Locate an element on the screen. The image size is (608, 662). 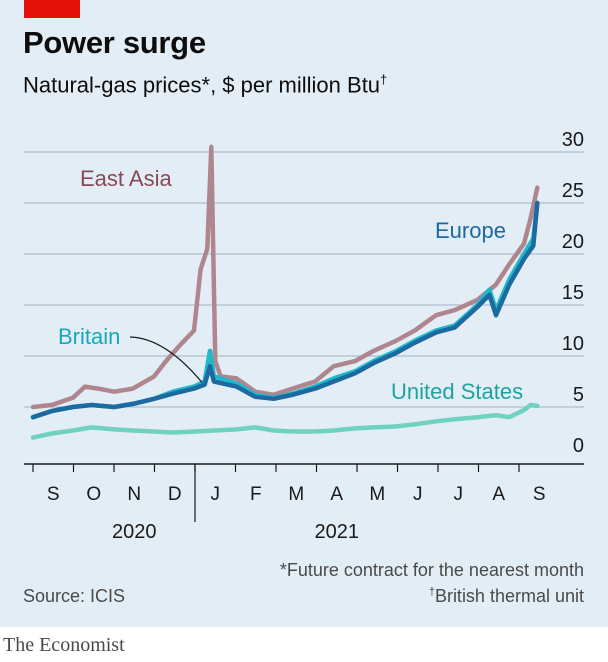
y-tick-label: 30 is located at coordinates (573, 140).